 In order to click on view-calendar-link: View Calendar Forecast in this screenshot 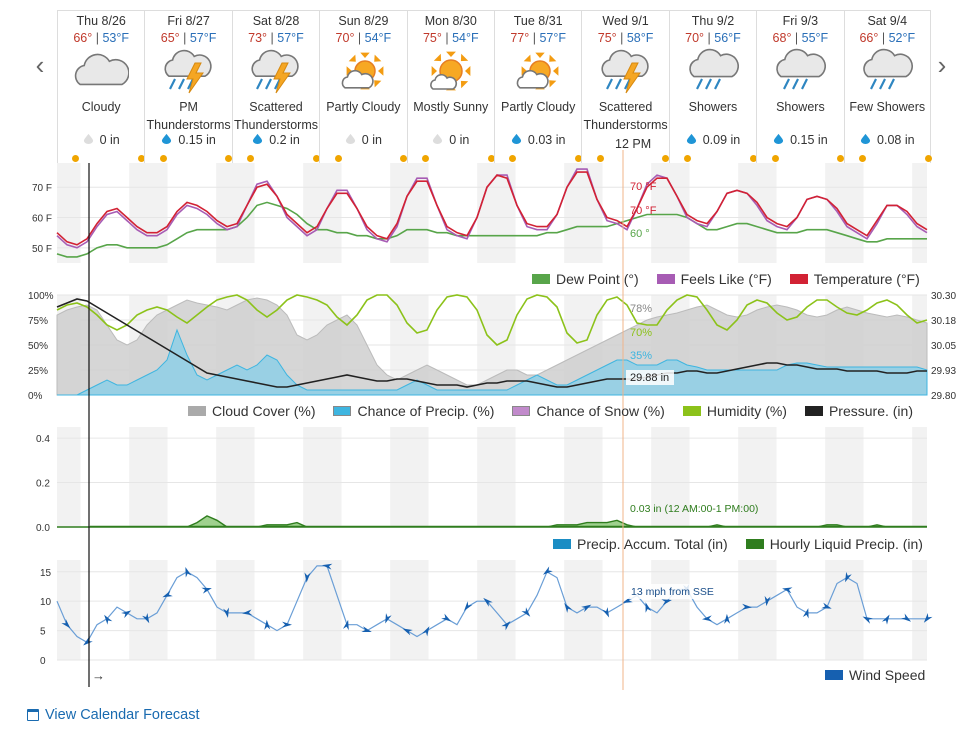, I will do `click(113, 715)`.